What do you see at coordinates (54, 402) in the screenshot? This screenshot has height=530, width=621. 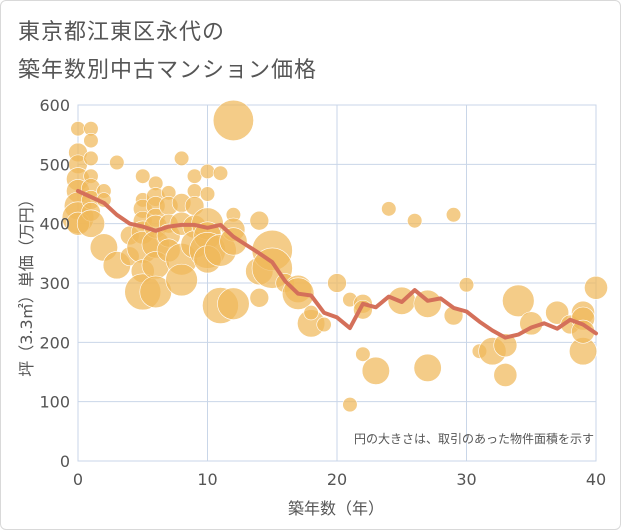 I see `y-tick-label: 100` at bounding box center [54, 402].